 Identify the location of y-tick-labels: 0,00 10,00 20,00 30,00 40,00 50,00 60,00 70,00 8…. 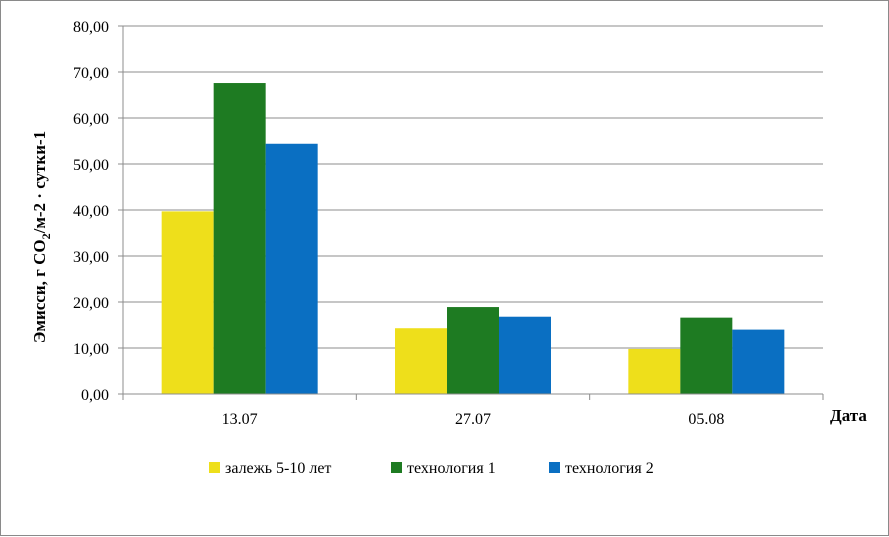
(91, 211).